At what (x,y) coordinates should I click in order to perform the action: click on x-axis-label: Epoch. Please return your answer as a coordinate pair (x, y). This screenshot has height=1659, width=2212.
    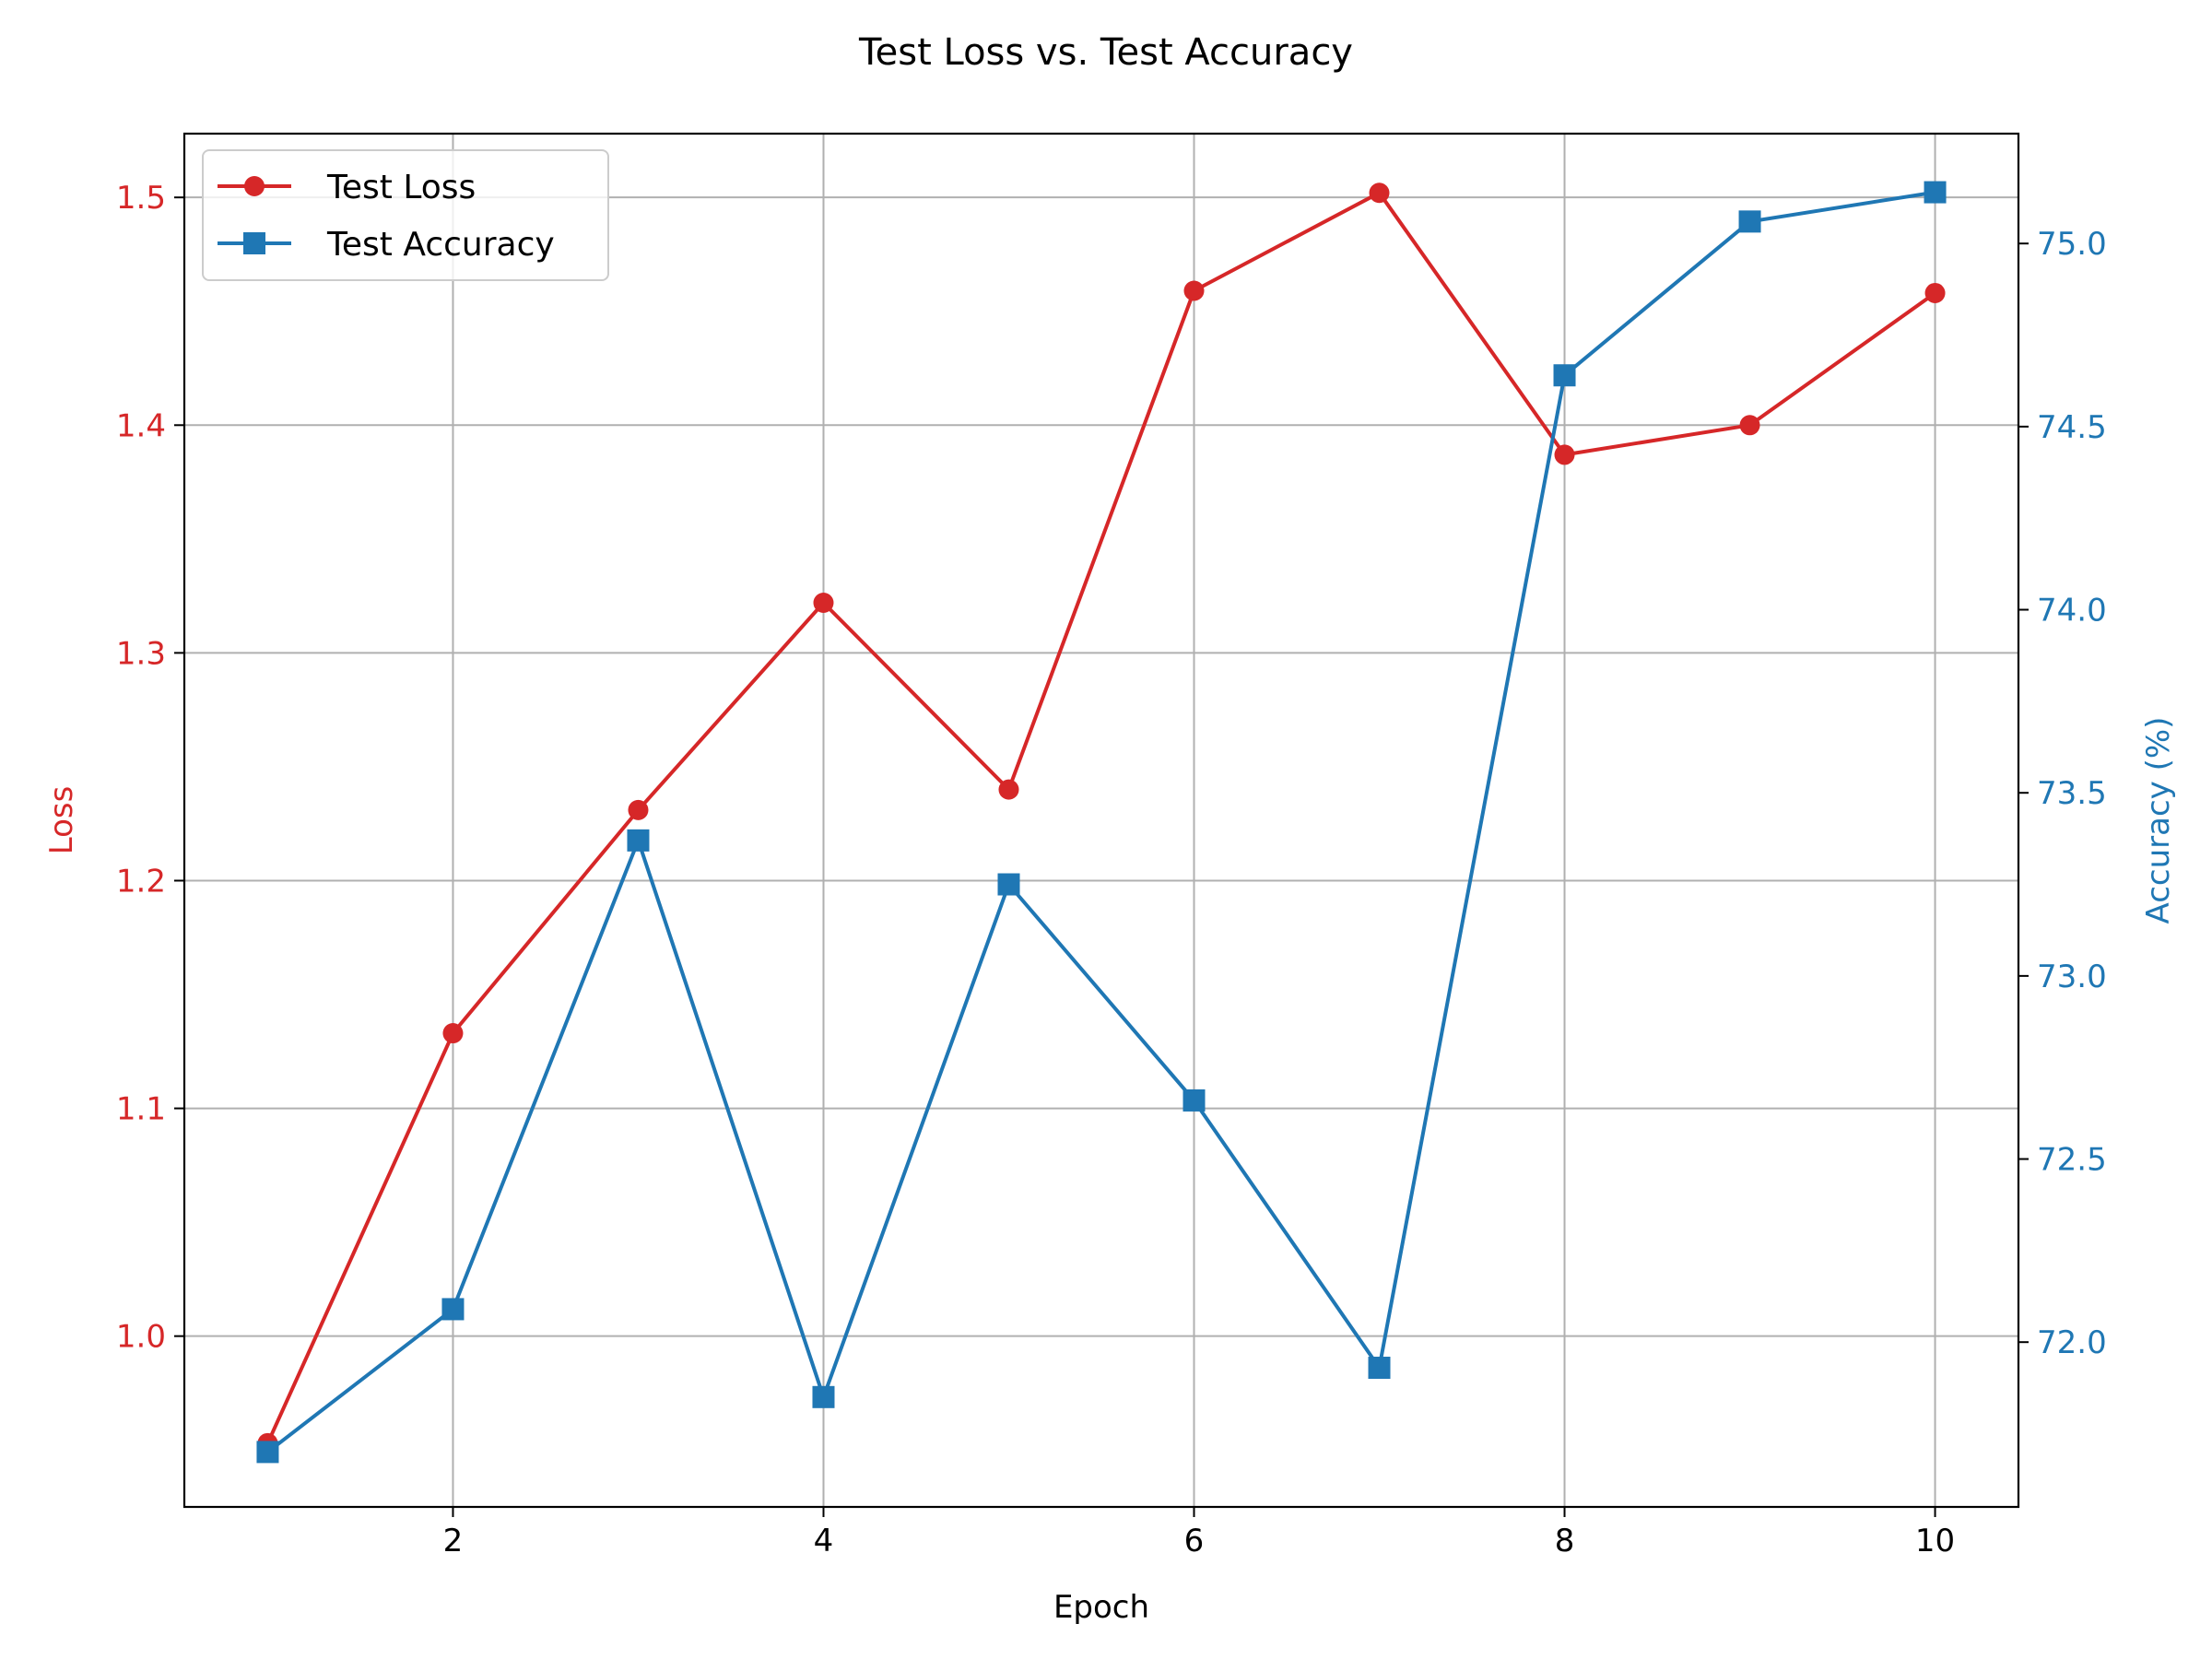
    Looking at the image, I should click on (1101, 1607).